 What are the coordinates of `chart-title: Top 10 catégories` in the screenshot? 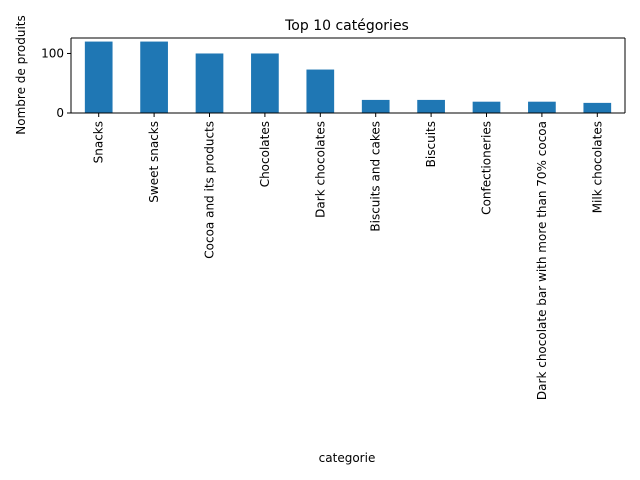 It's located at (346, 26).